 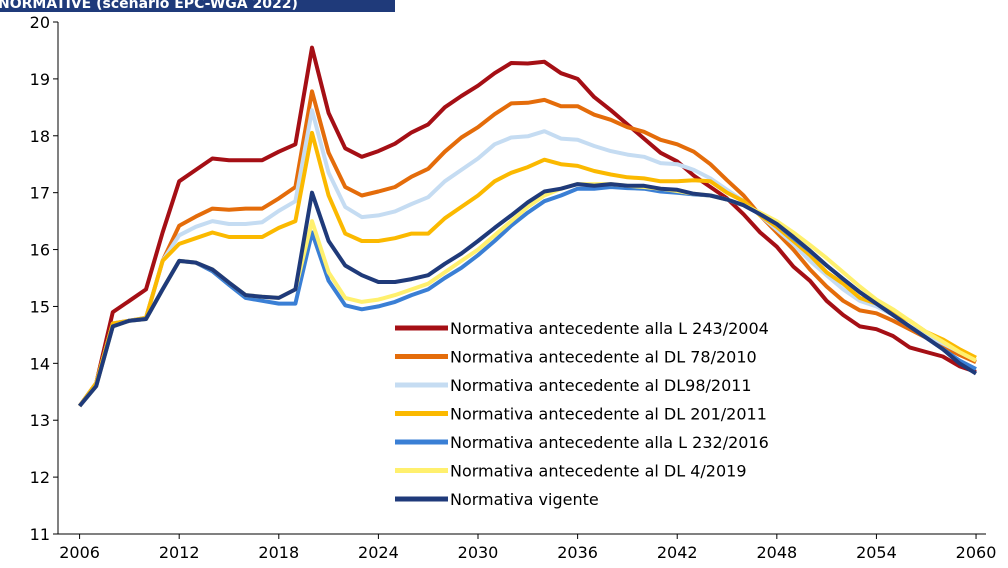 What do you see at coordinates (478, 552) in the screenshot?
I see `x-tick-label: 2030` at bounding box center [478, 552].